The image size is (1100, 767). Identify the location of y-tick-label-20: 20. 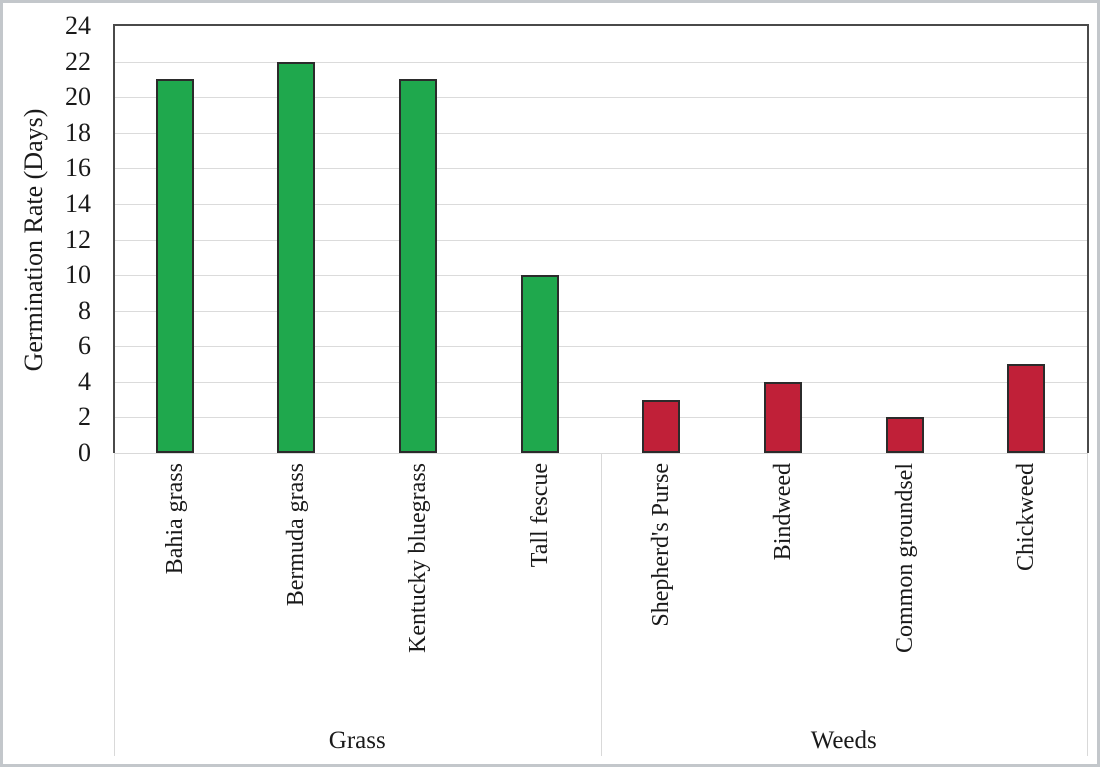
(78, 97).